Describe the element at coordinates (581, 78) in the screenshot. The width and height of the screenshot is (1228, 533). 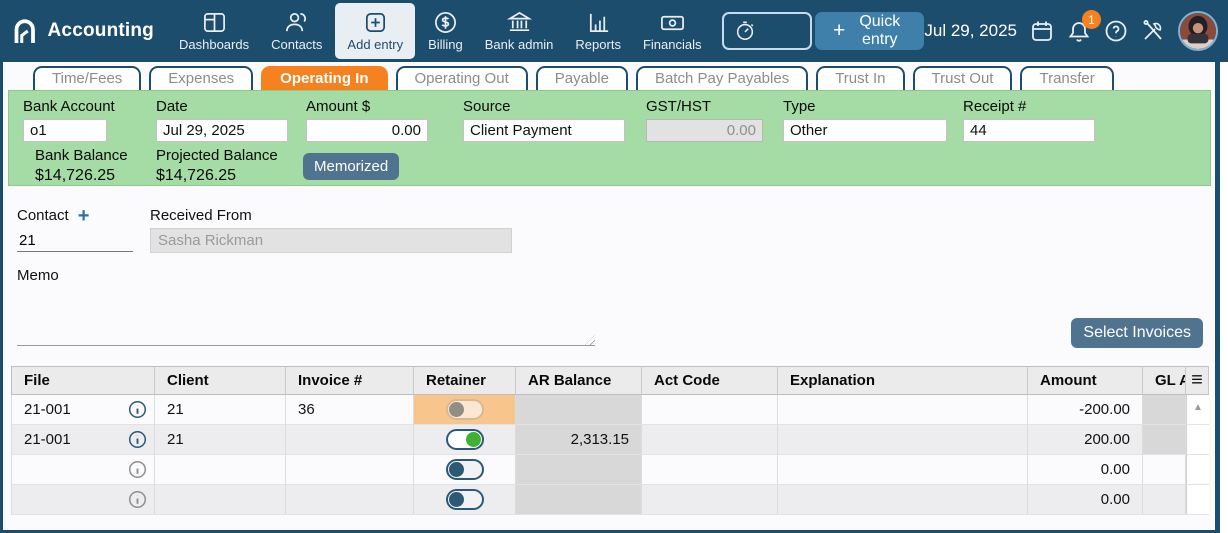
I see `tab-payable: Payable` at that location.